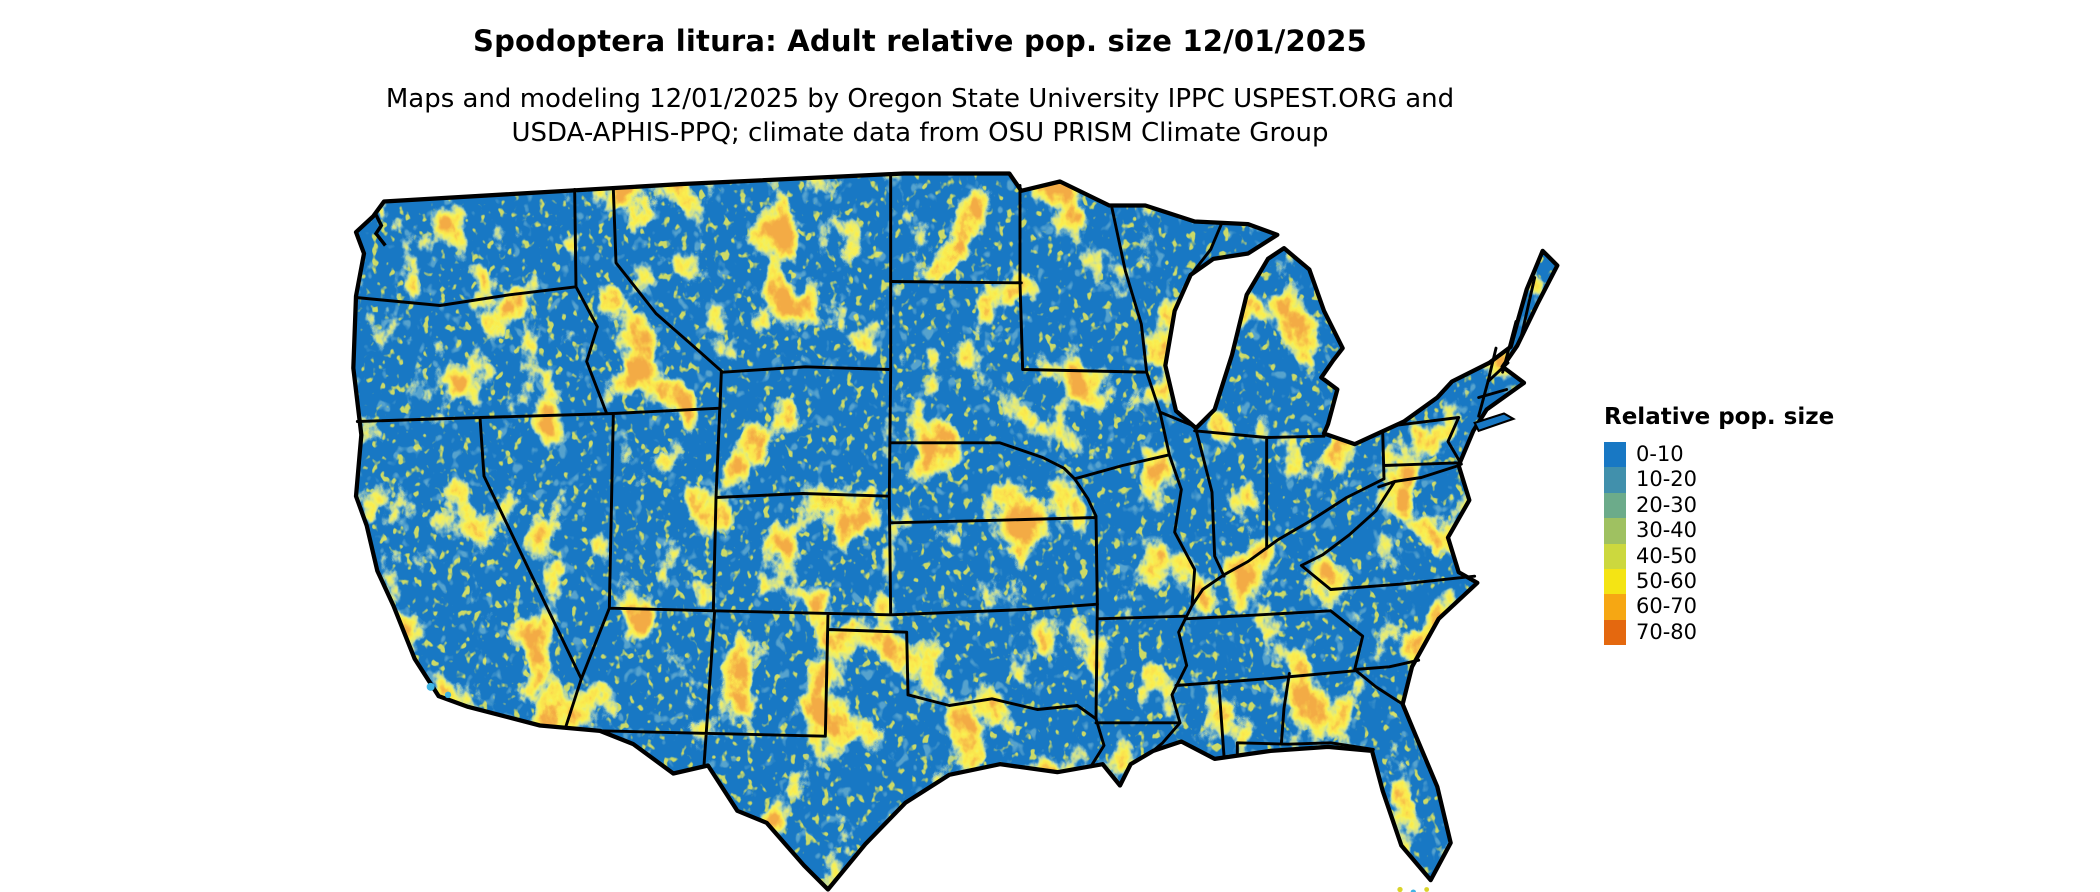 The height and width of the screenshot is (892, 2100). Describe the element at coordinates (1719, 581) in the screenshot. I see `legend-row: 50-60` at that location.